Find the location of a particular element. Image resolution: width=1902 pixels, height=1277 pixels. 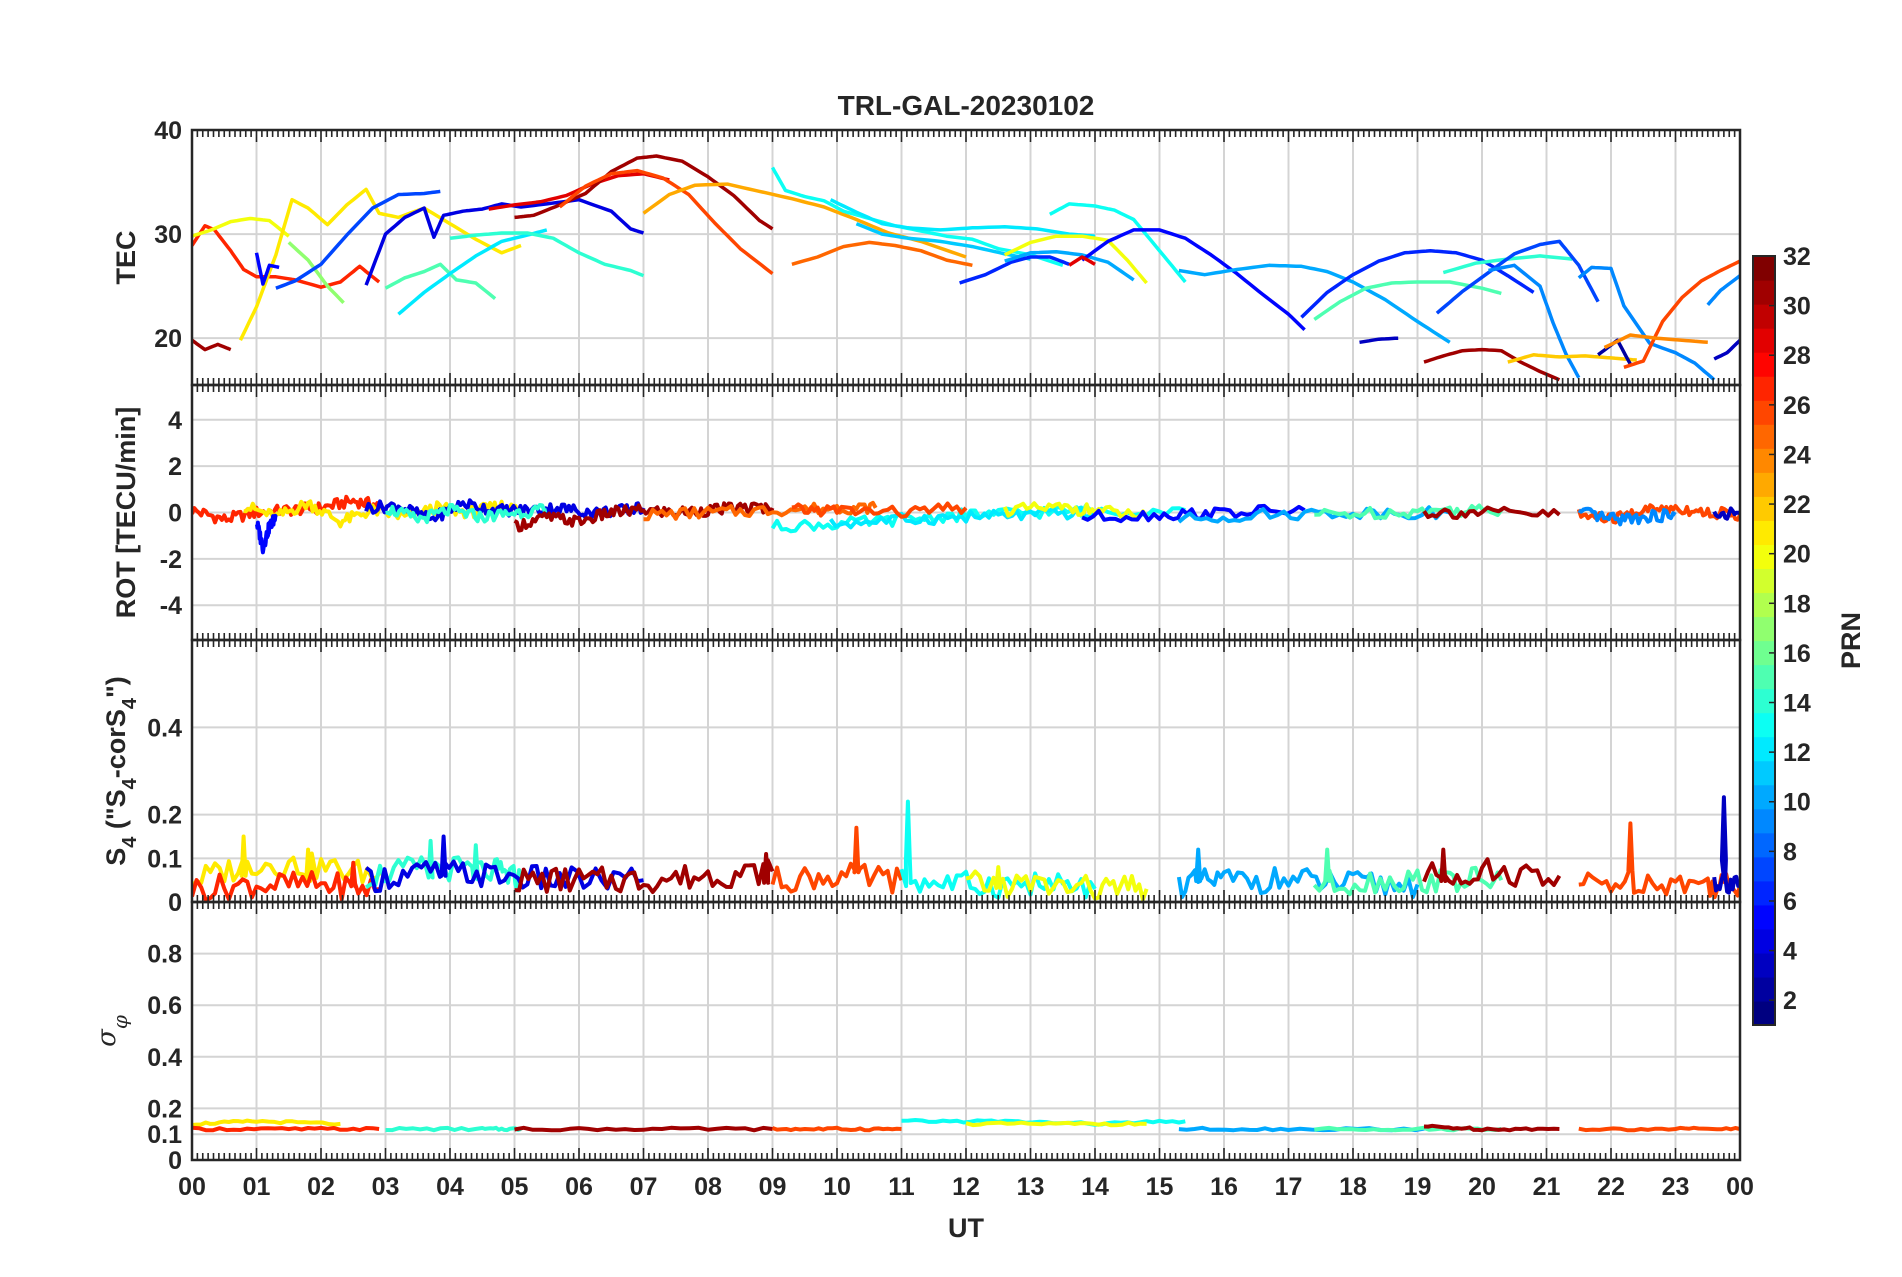

colorbar-tick-label: 16 is located at coordinates (1797, 654).